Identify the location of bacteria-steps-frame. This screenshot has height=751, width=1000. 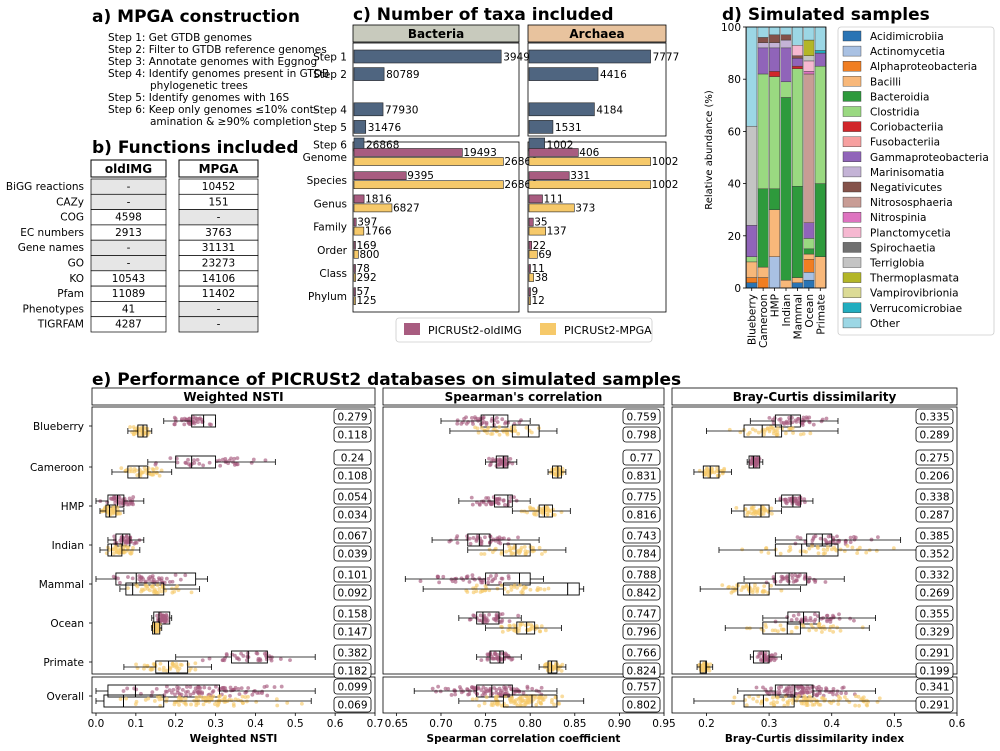
(436, 89).